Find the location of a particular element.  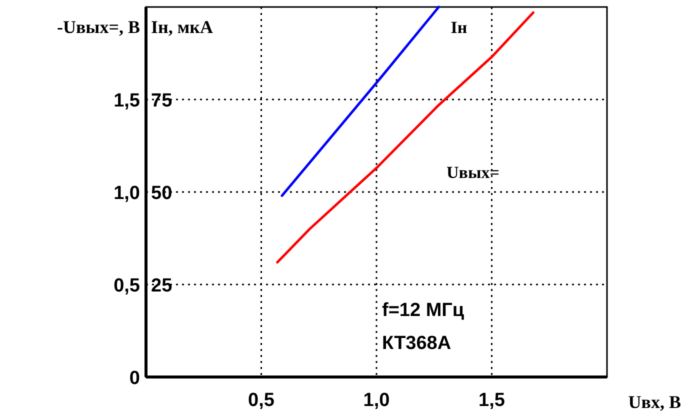

y-tick-label: 0 is located at coordinates (134, 378).